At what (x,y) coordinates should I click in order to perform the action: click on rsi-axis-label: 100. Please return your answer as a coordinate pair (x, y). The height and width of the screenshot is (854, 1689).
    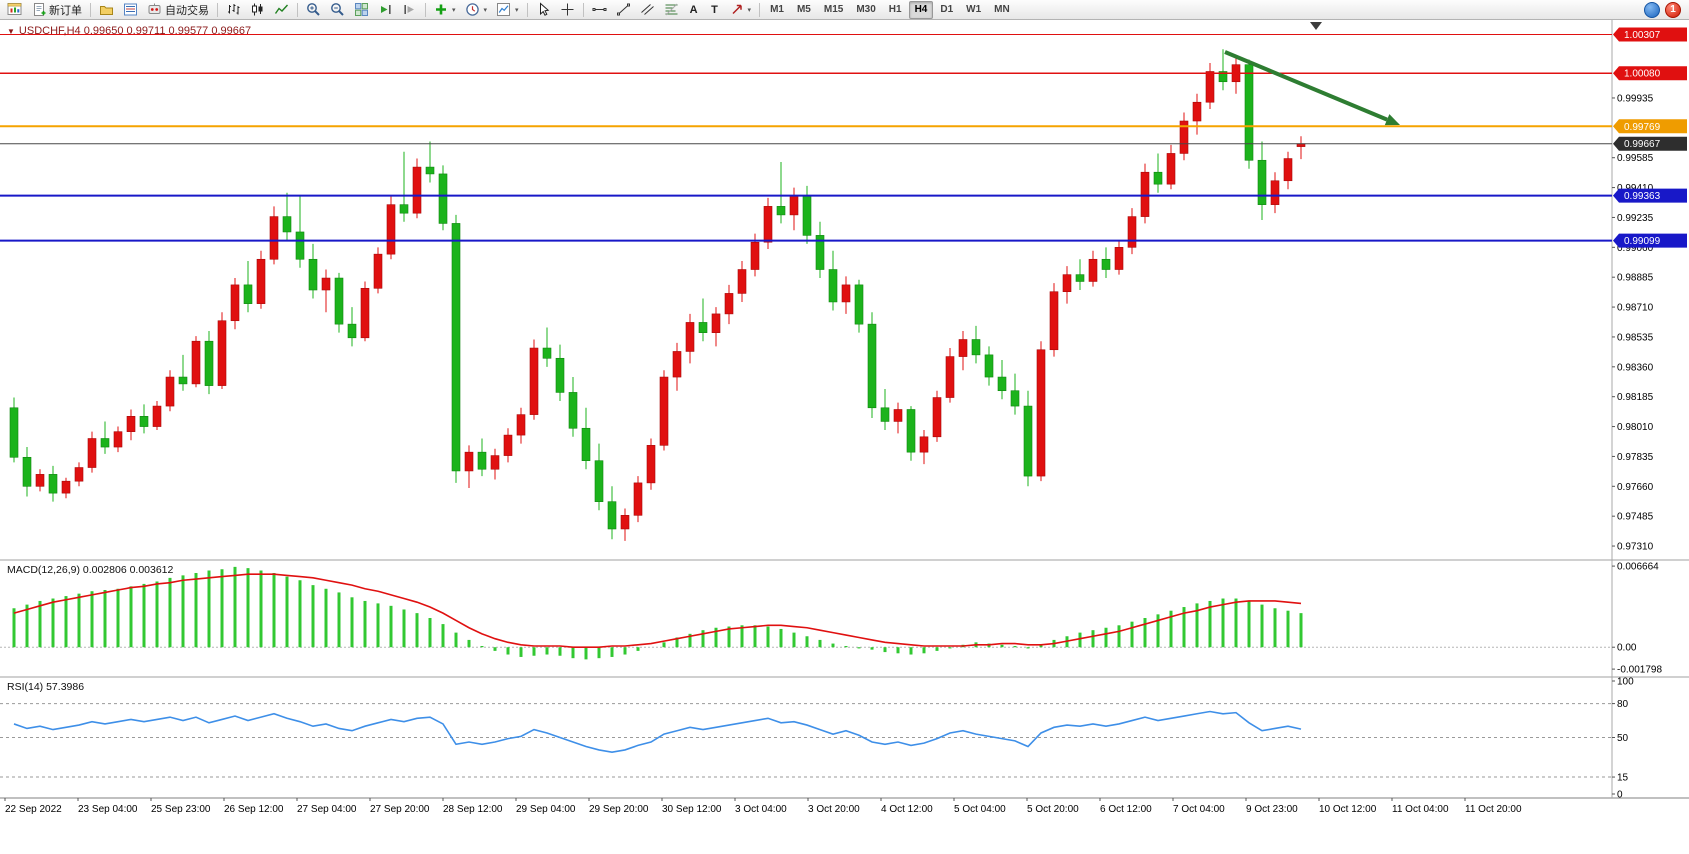
    Looking at the image, I should click on (1625, 682).